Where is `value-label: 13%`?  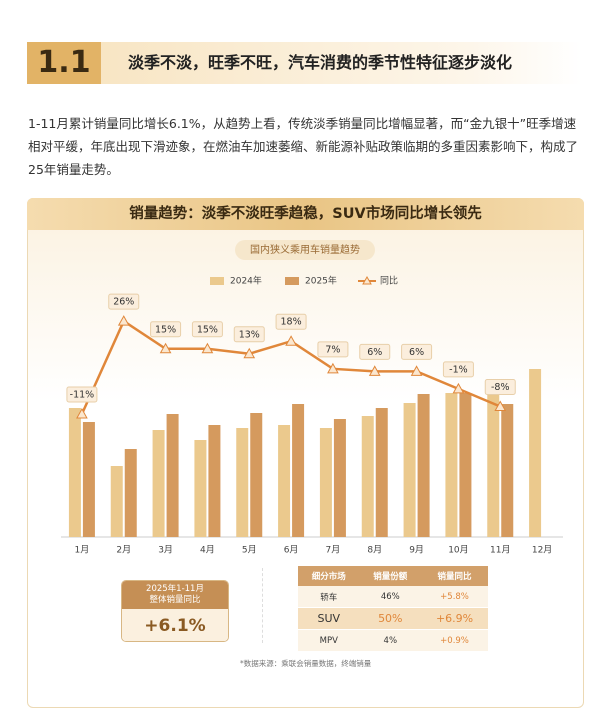 value-label: 13% is located at coordinates (249, 334).